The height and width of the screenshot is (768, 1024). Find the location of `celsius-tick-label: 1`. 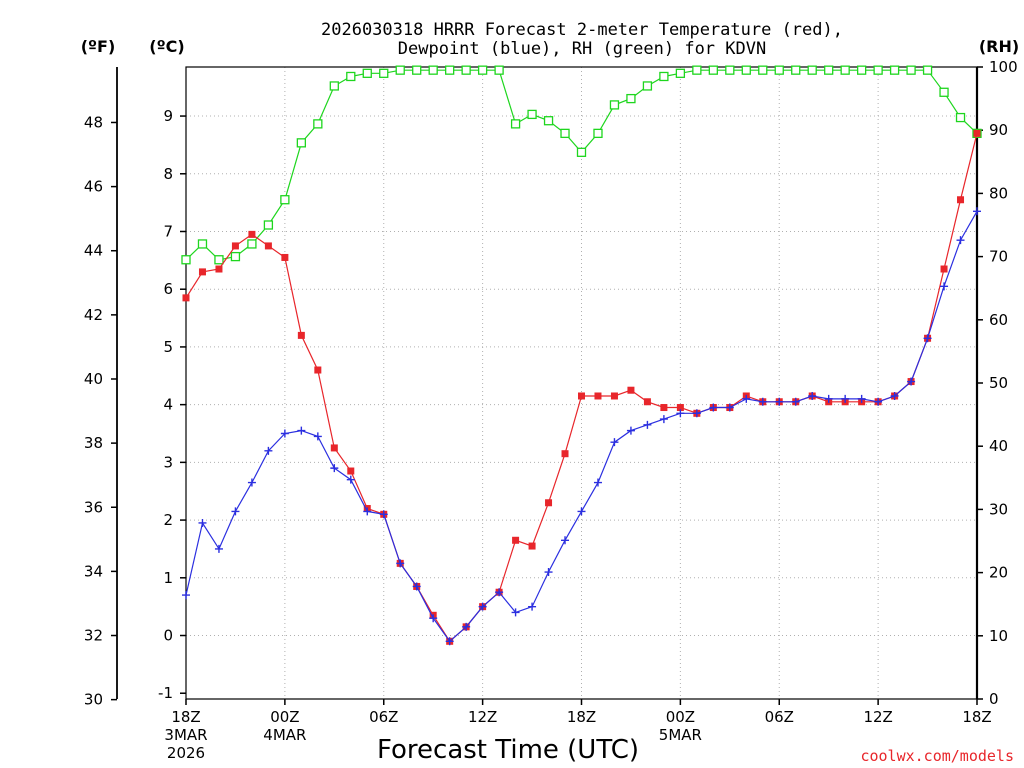

celsius-tick-label: 1 is located at coordinates (168, 578).